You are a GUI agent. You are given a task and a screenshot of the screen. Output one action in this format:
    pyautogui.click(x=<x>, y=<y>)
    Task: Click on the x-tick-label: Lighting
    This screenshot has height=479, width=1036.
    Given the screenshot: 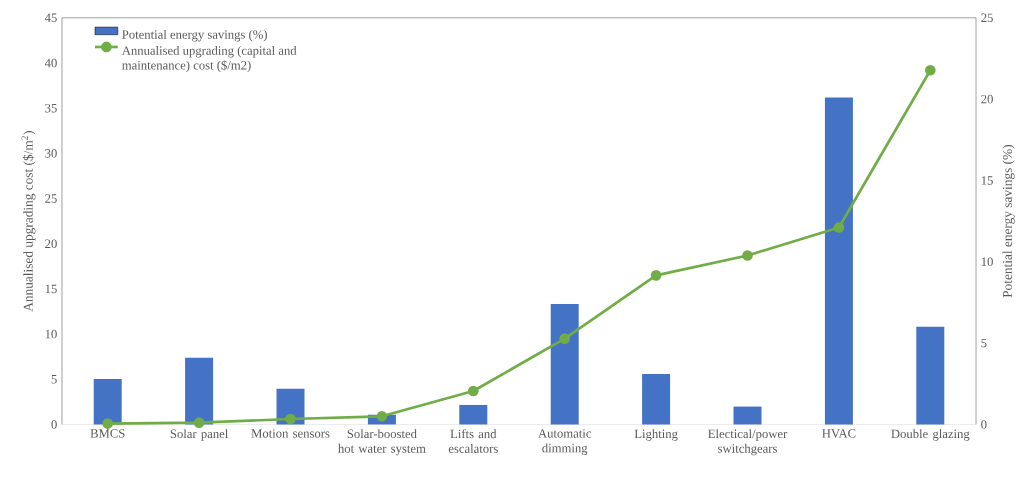 What is the action you would take?
    pyautogui.click(x=656, y=435)
    